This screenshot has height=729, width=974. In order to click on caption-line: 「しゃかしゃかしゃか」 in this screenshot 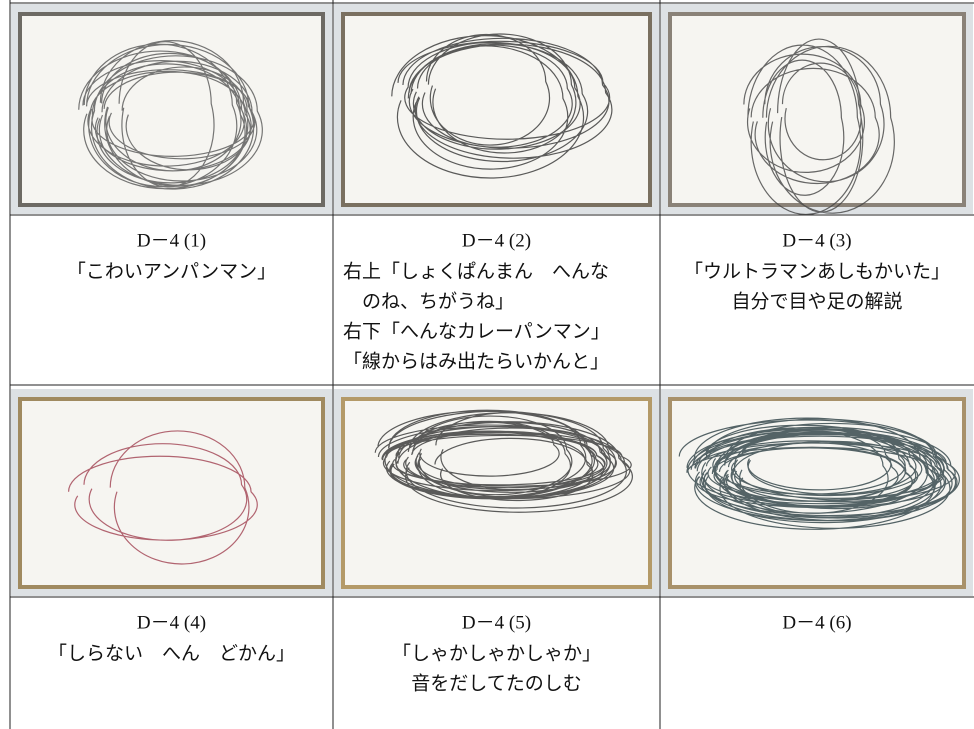, I will do `click(496, 653)`.